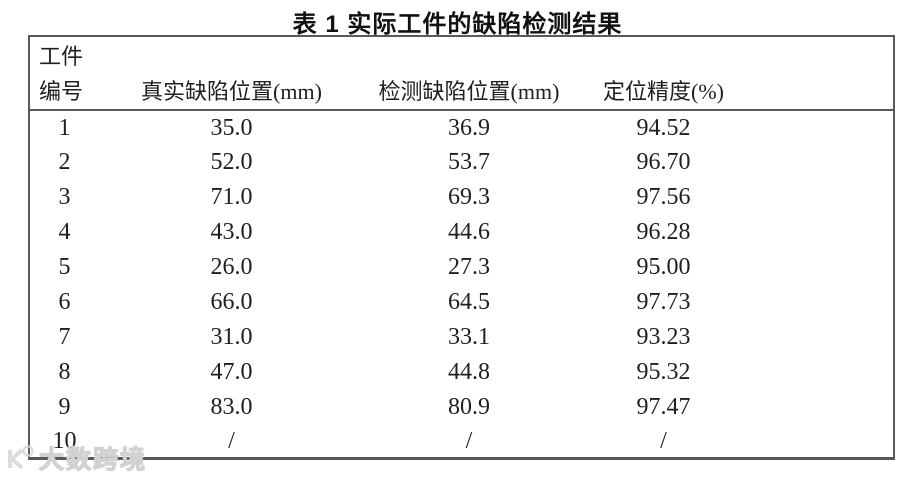 The height and width of the screenshot is (477, 915). What do you see at coordinates (469, 440) in the screenshot?
I see `cell-detected-position: /` at bounding box center [469, 440].